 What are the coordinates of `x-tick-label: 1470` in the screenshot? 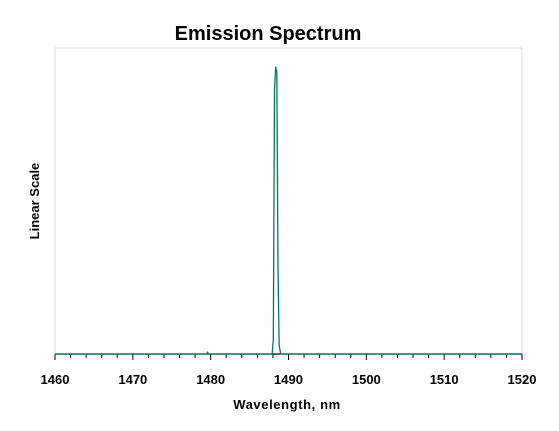 It's located at (132, 379).